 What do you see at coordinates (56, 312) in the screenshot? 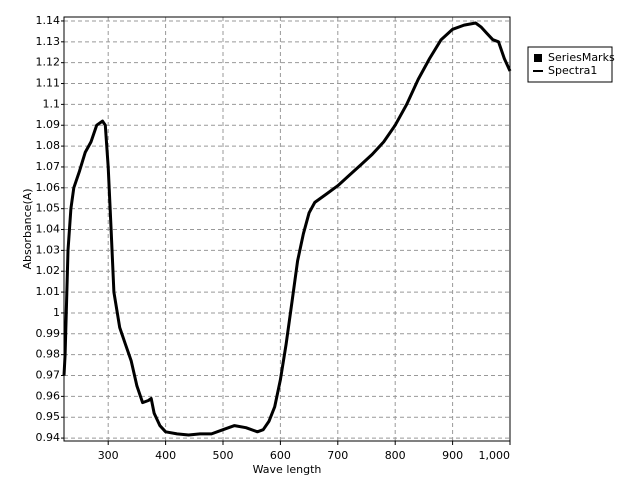
I see `y-tick-label: 1` at bounding box center [56, 312].